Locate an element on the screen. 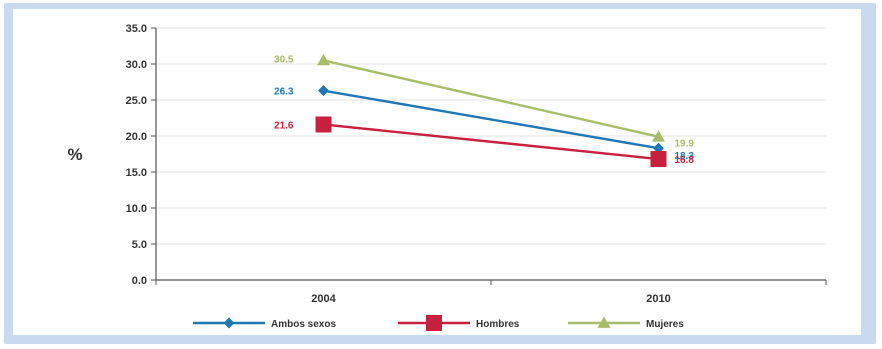  data-label: 19.9 is located at coordinates (685, 144).